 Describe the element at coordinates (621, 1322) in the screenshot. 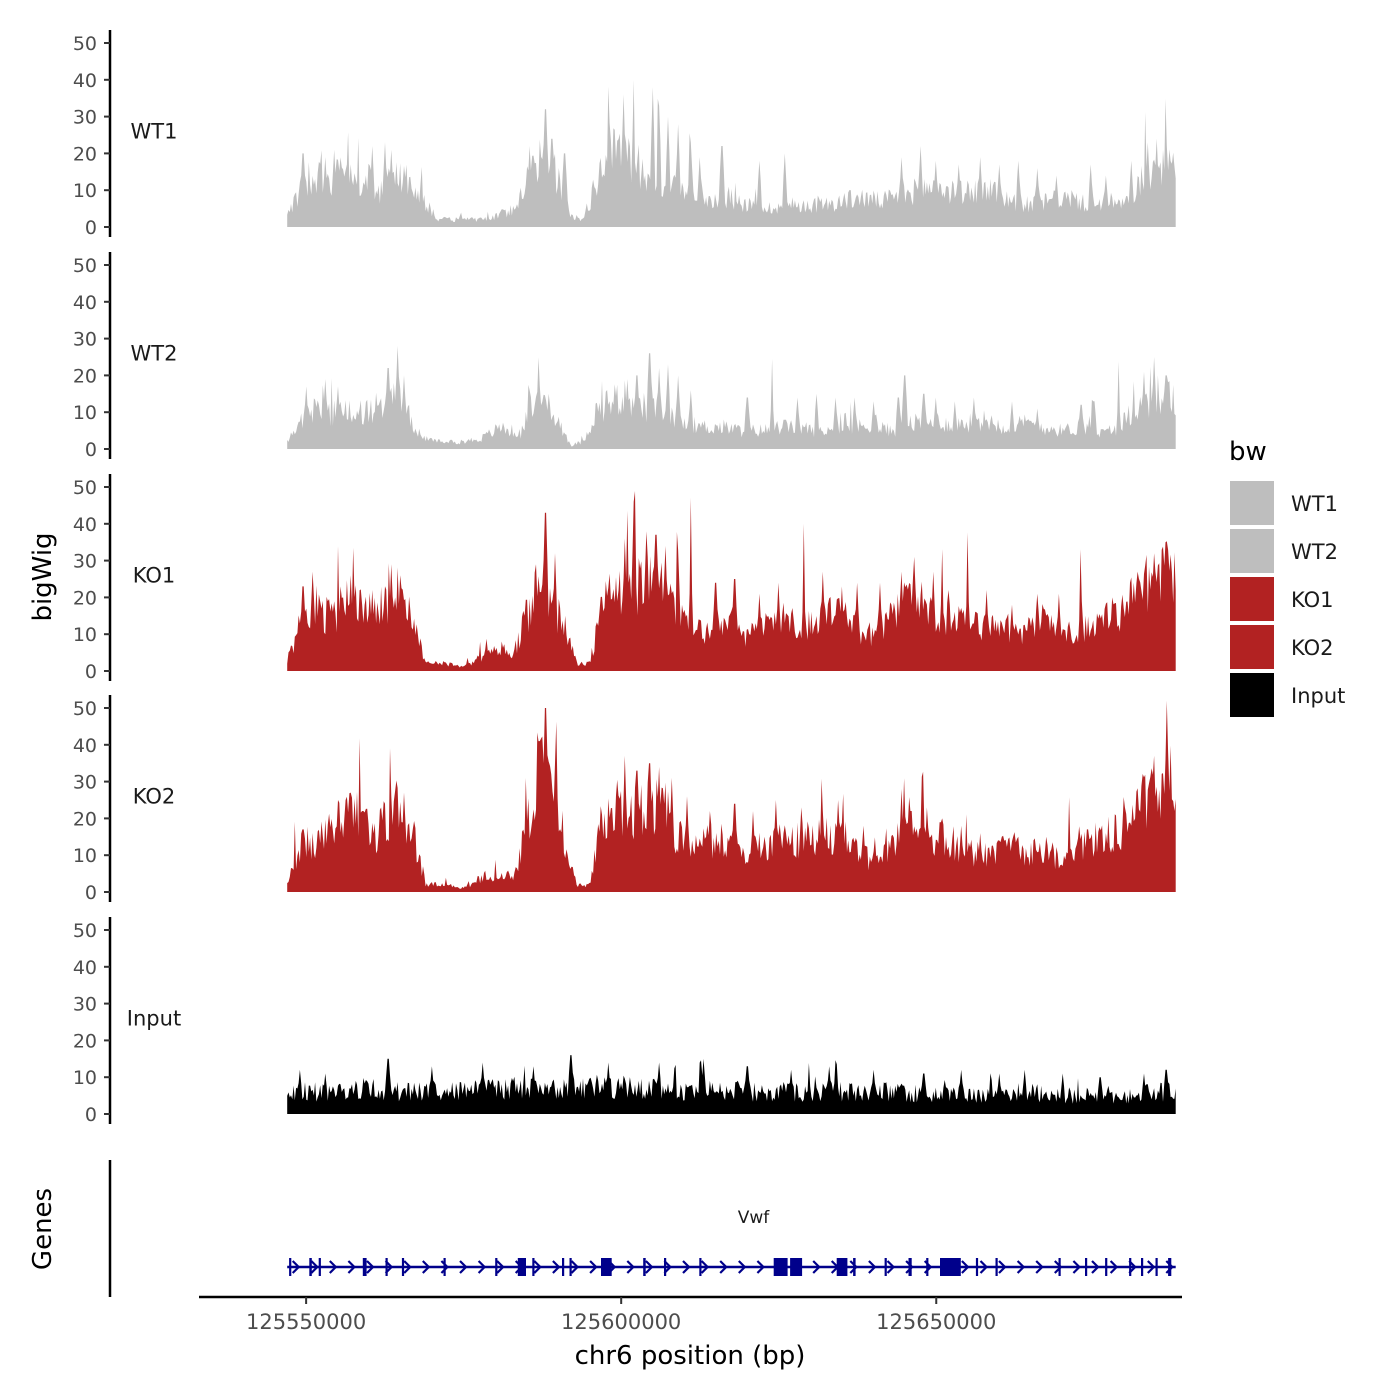

I see `x-tick-label: 125600000` at that location.